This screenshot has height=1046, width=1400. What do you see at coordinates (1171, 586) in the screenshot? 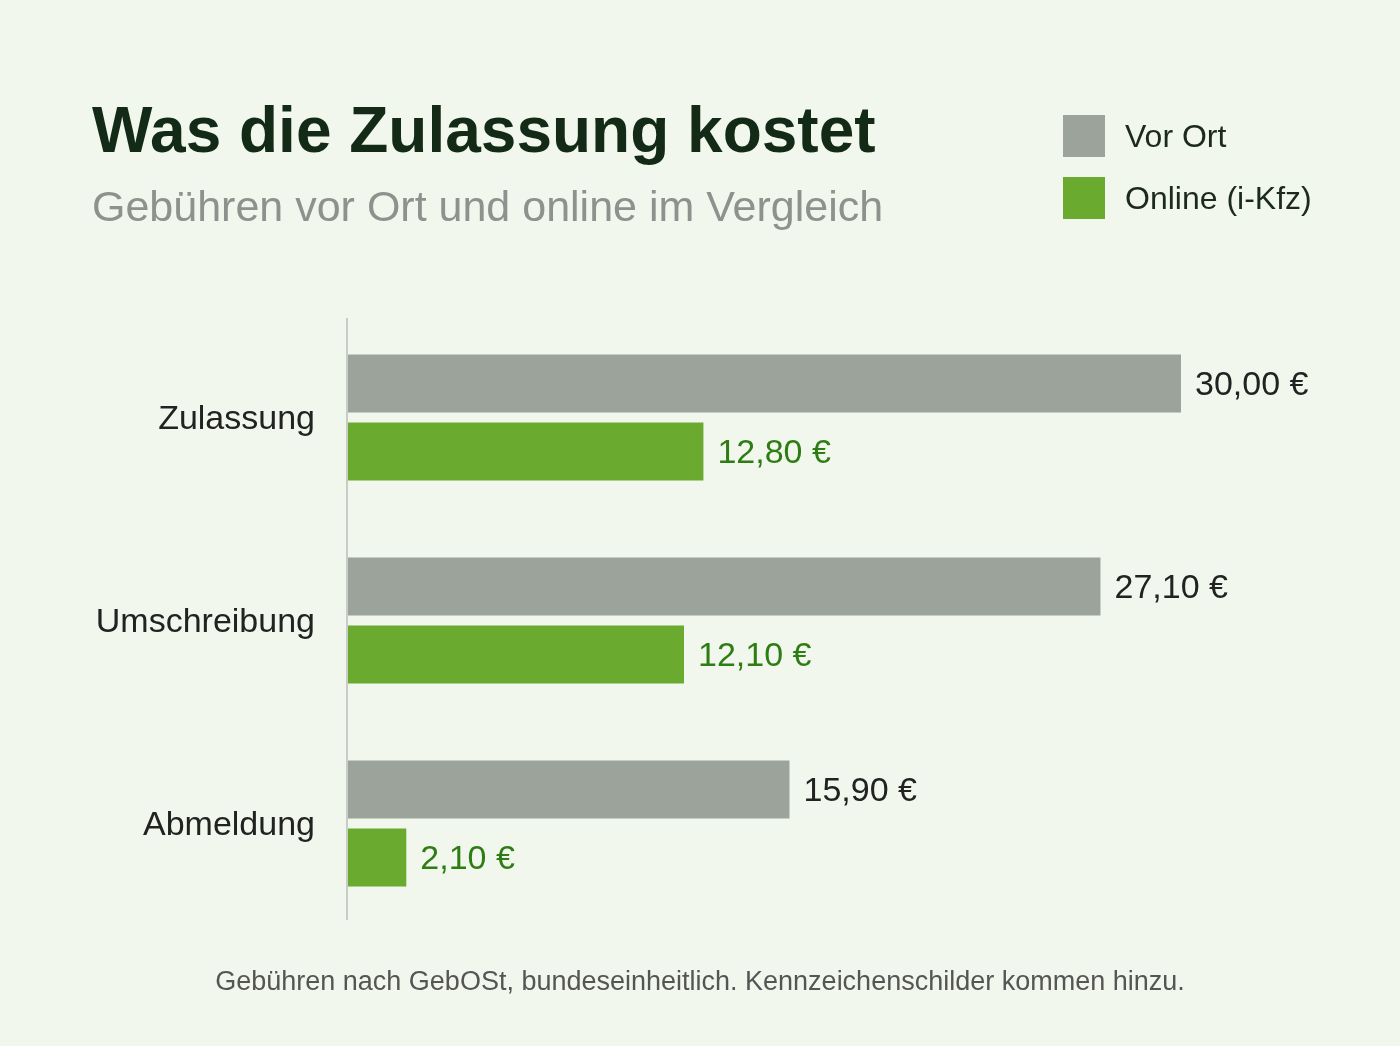
I see `data-label: 27,10 €` at bounding box center [1171, 586].